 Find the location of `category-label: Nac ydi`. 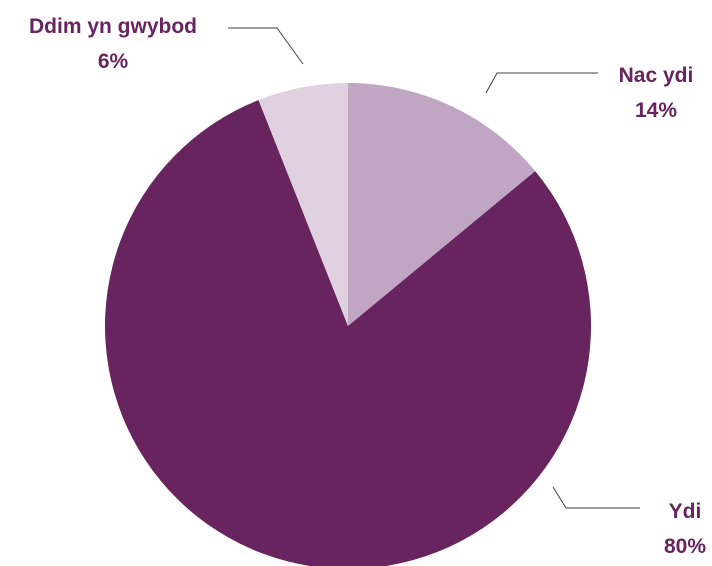

category-label: Nac ydi is located at coordinates (656, 75).